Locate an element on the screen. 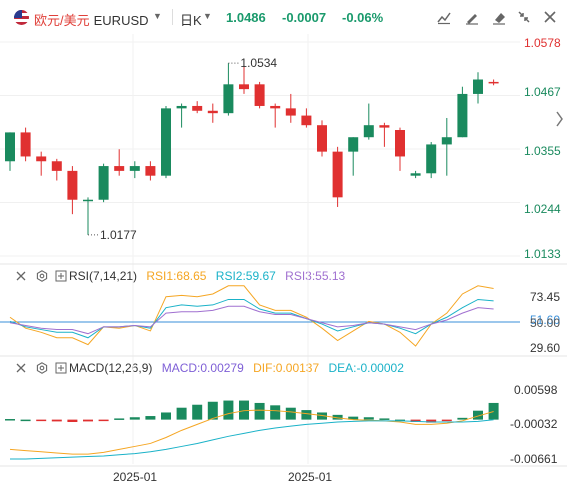  price-axis-label: 1.0467 is located at coordinates (542, 92).